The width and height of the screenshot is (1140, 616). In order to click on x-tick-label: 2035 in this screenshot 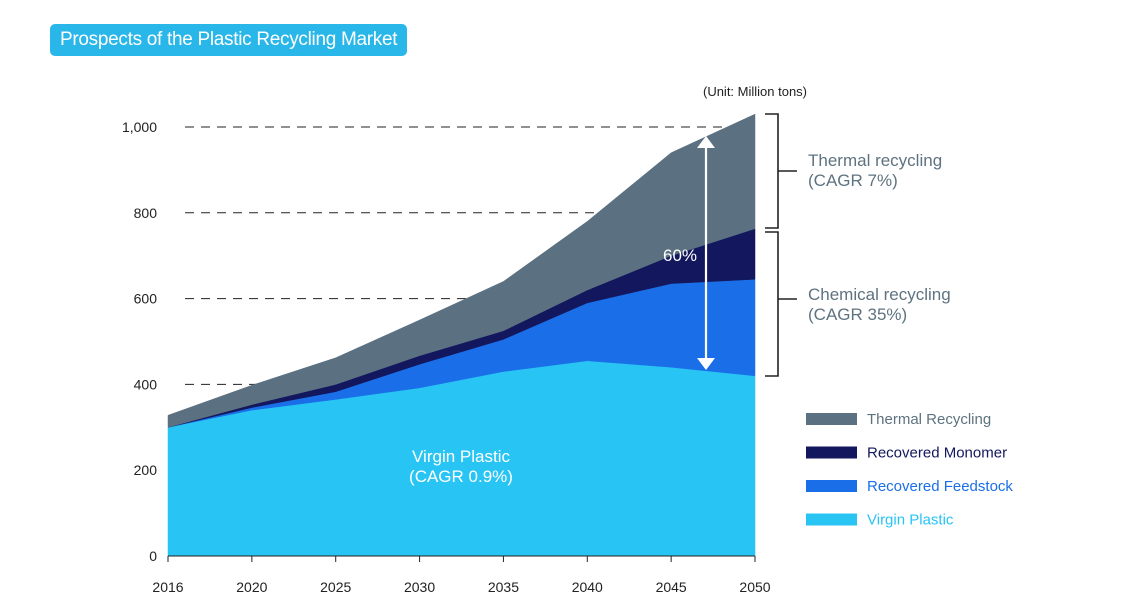, I will do `click(503, 587)`.